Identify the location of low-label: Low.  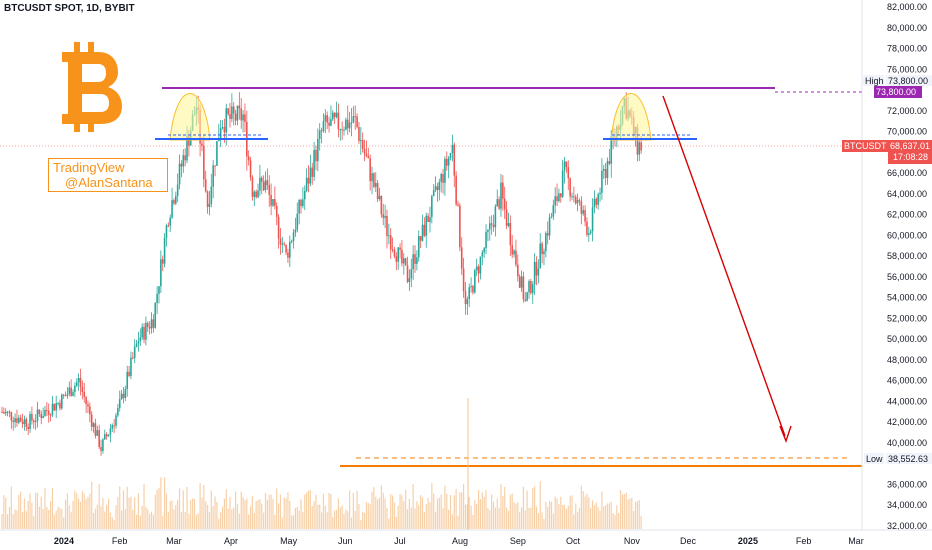
(874, 459).